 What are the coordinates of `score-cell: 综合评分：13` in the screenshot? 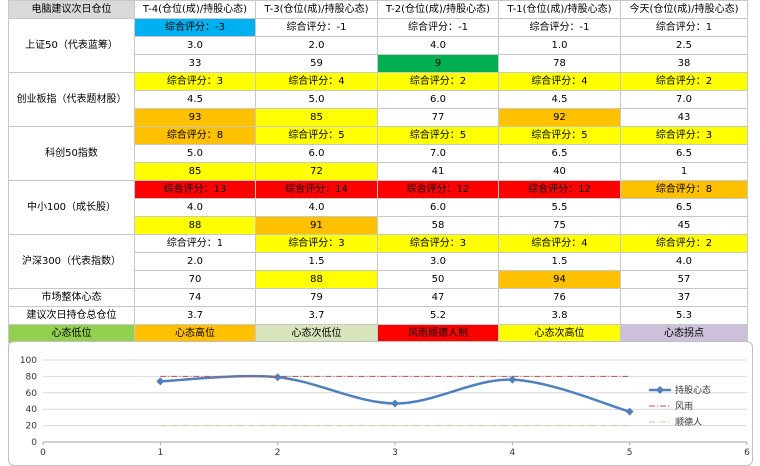 It's located at (195, 189).